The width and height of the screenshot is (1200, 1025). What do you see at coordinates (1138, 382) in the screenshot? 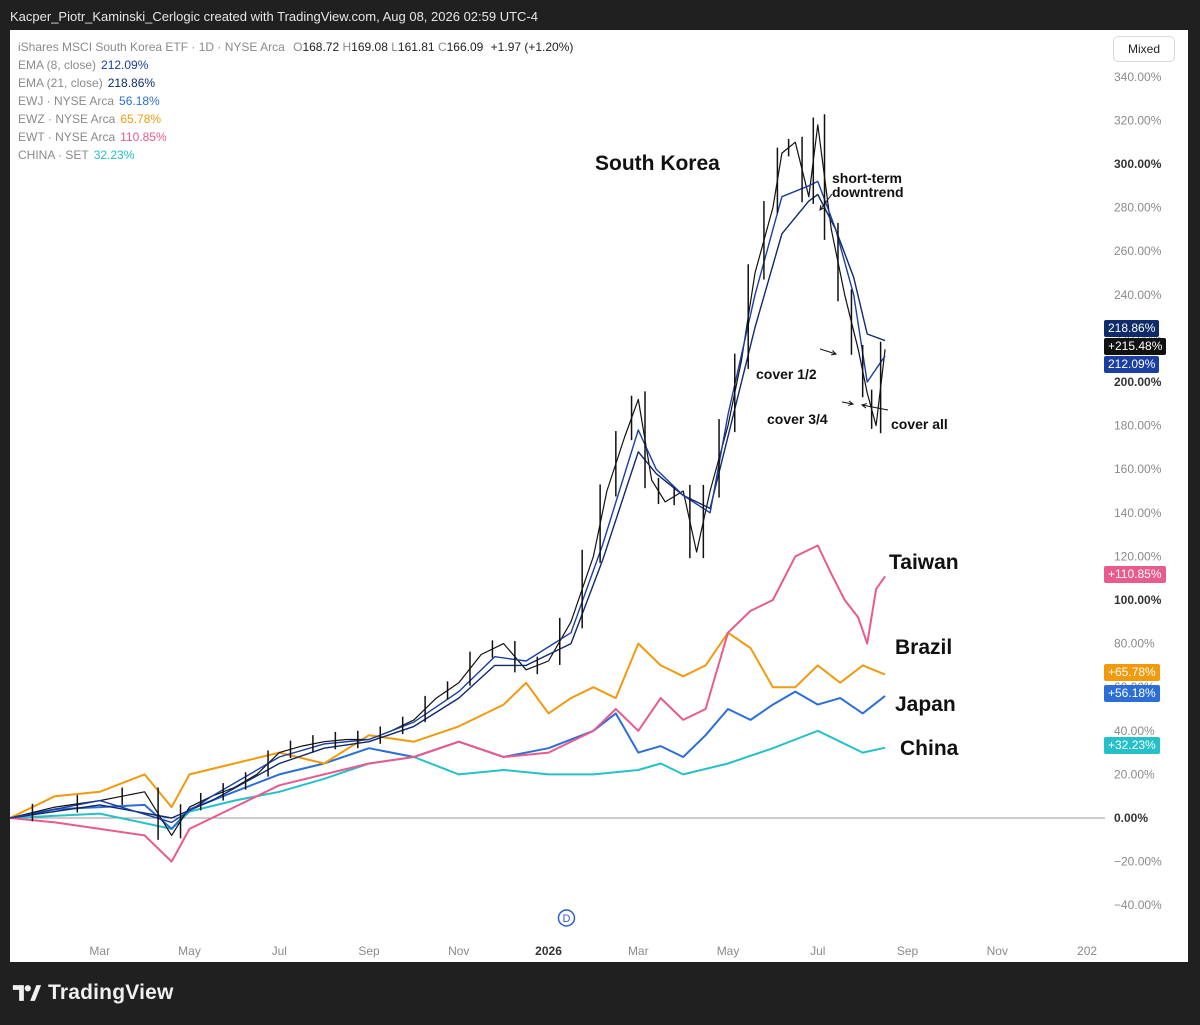
I see `y-tick-label: 200.00%` at bounding box center [1138, 382].